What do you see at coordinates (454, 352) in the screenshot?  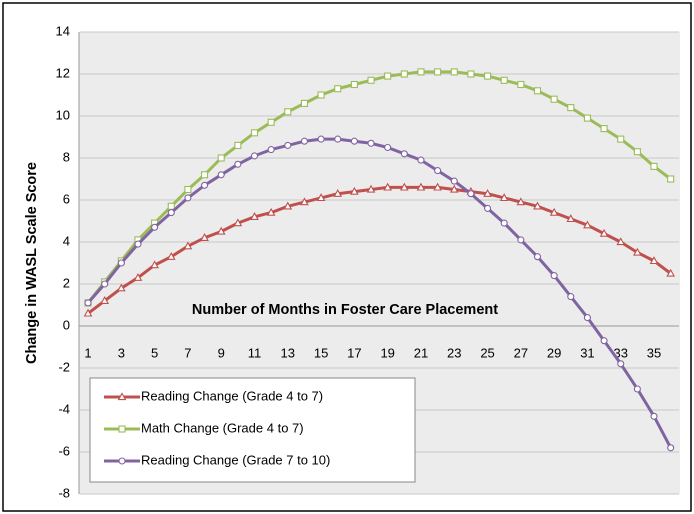 I see `x-tick-label: 23` at bounding box center [454, 352].